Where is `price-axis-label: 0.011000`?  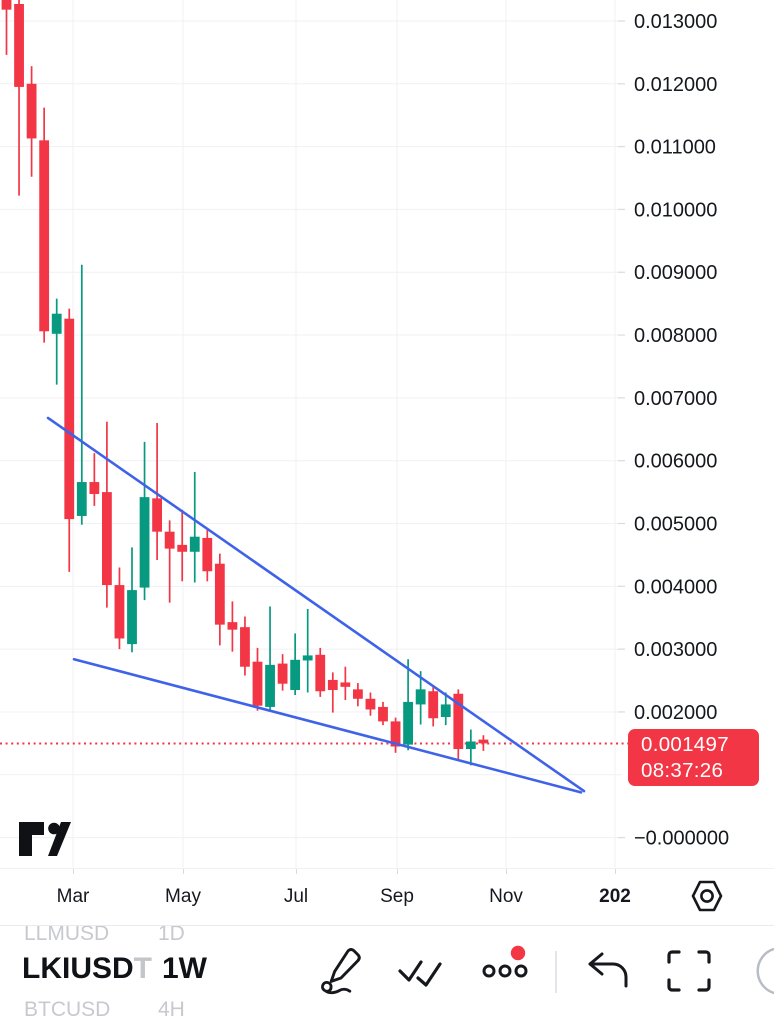
price-axis-label: 0.011000 is located at coordinates (675, 148).